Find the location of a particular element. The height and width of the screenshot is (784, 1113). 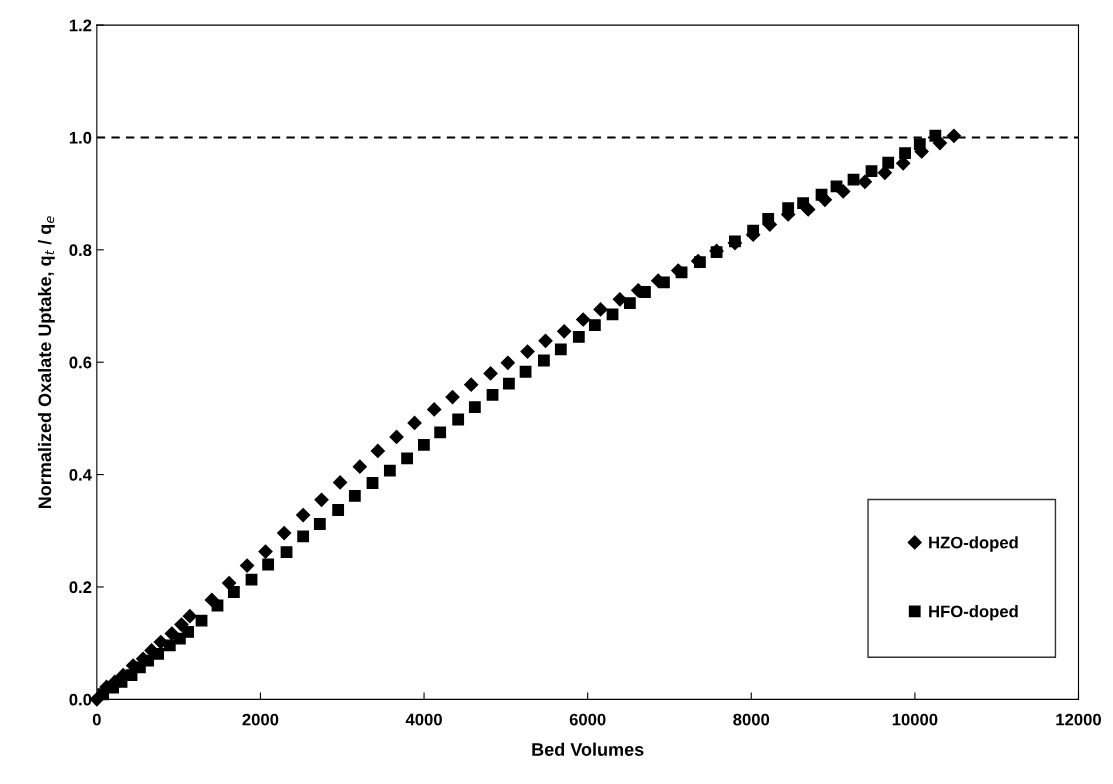

x-tick-label: 2000 is located at coordinates (260, 719).